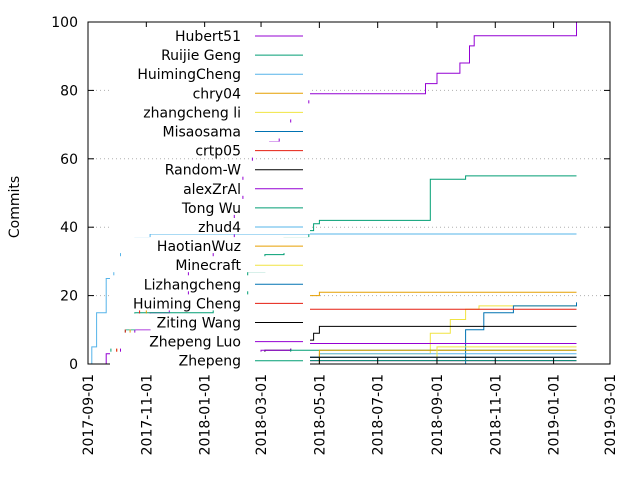  I want to click on x-tick-label: 2018-09-01, so click(438, 414).